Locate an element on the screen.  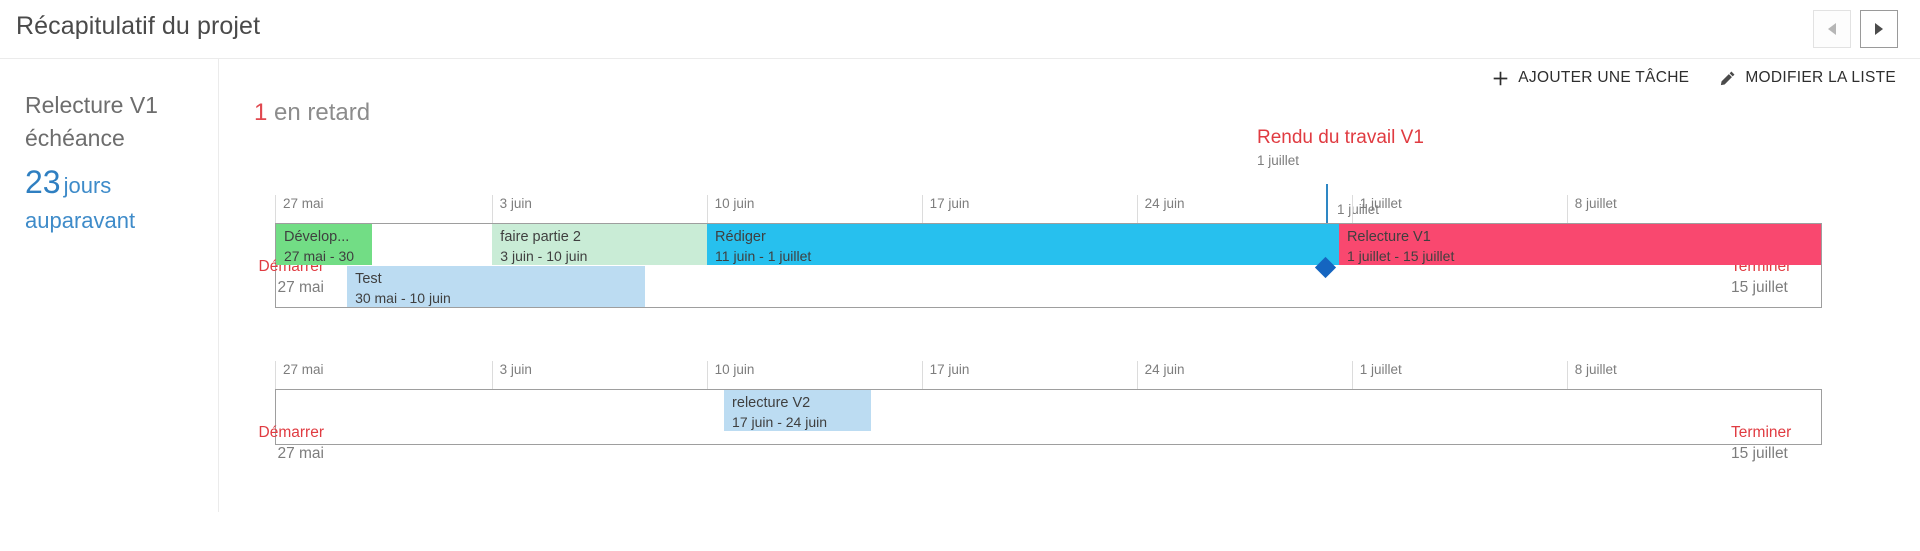
prev-button is located at coordinates (1832, 29).